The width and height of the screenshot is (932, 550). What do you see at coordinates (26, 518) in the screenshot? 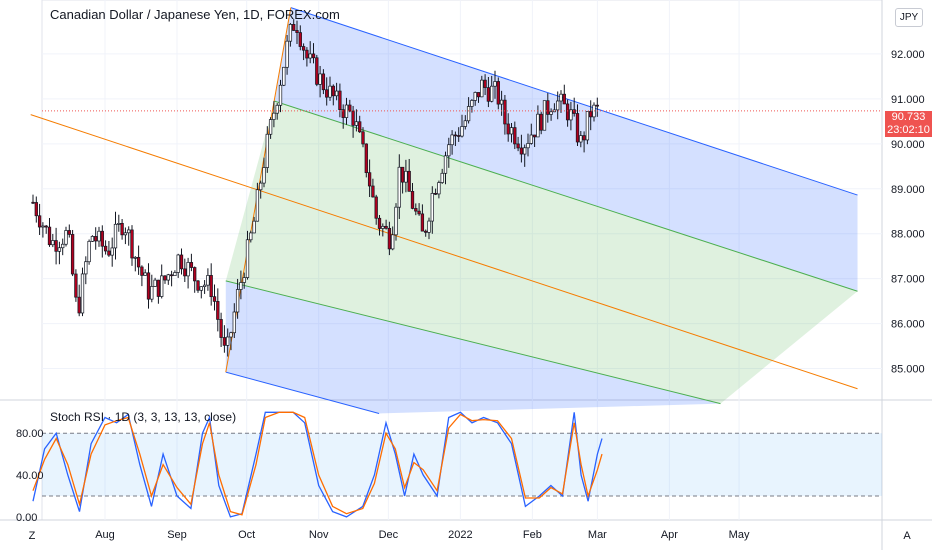
I see `stoch-tick-label: 0.00` at bounding box center [26, 518].